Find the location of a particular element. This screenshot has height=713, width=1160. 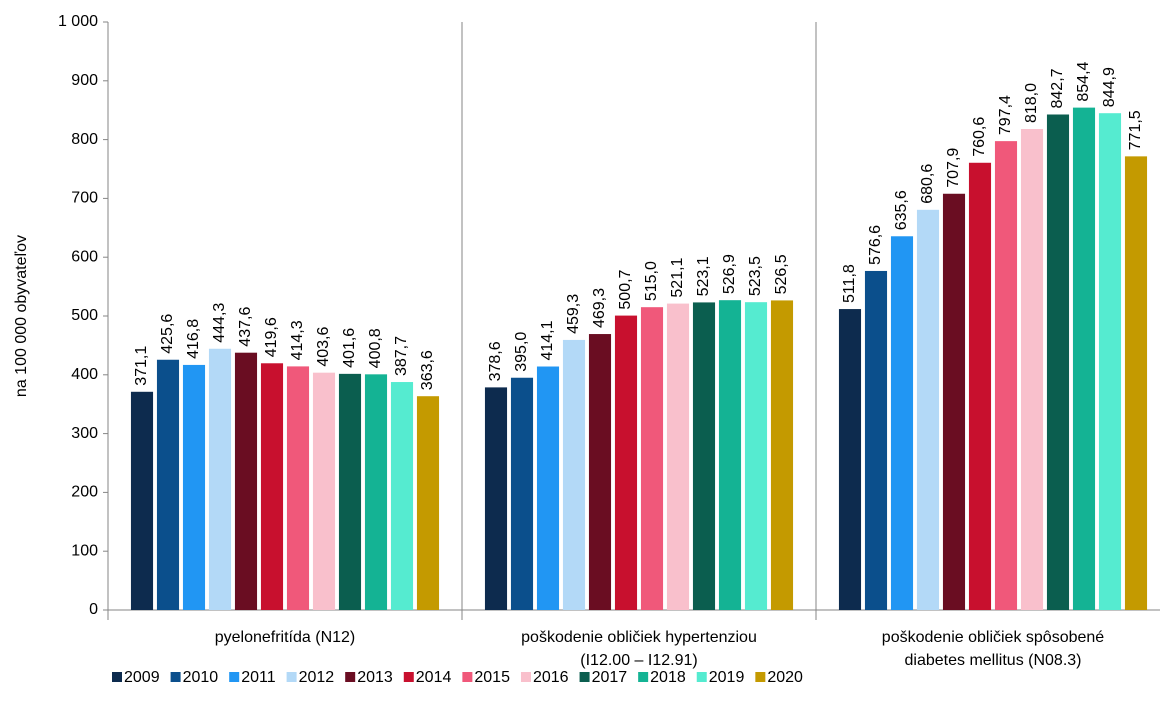

y-tick-label: 700 is located at coordinates (84, 198).